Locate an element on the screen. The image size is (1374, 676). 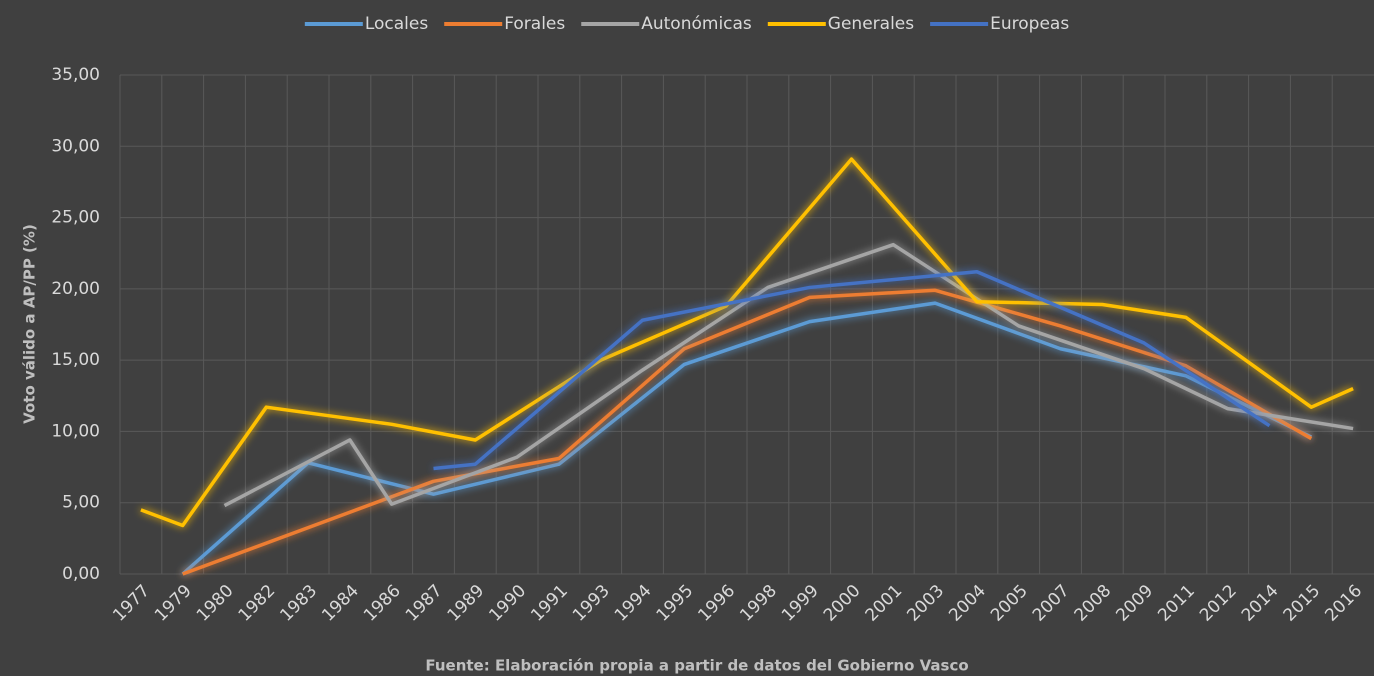
x-tick-label: 2007 is located at coordinates (1051, 603).